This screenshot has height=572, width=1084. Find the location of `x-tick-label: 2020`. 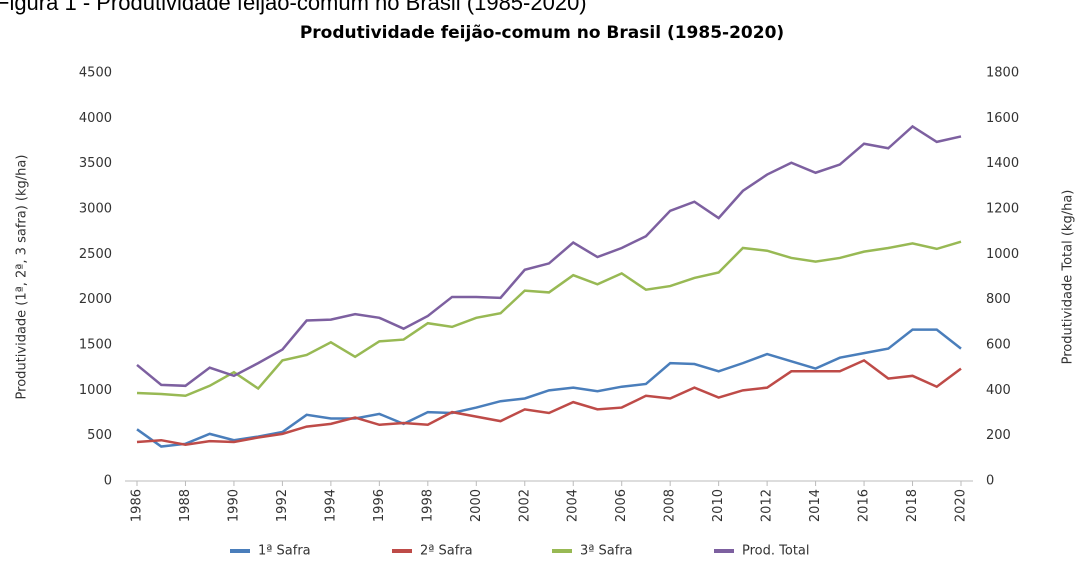

x-tick-label: 2020 is located at coordinates (961, 505).